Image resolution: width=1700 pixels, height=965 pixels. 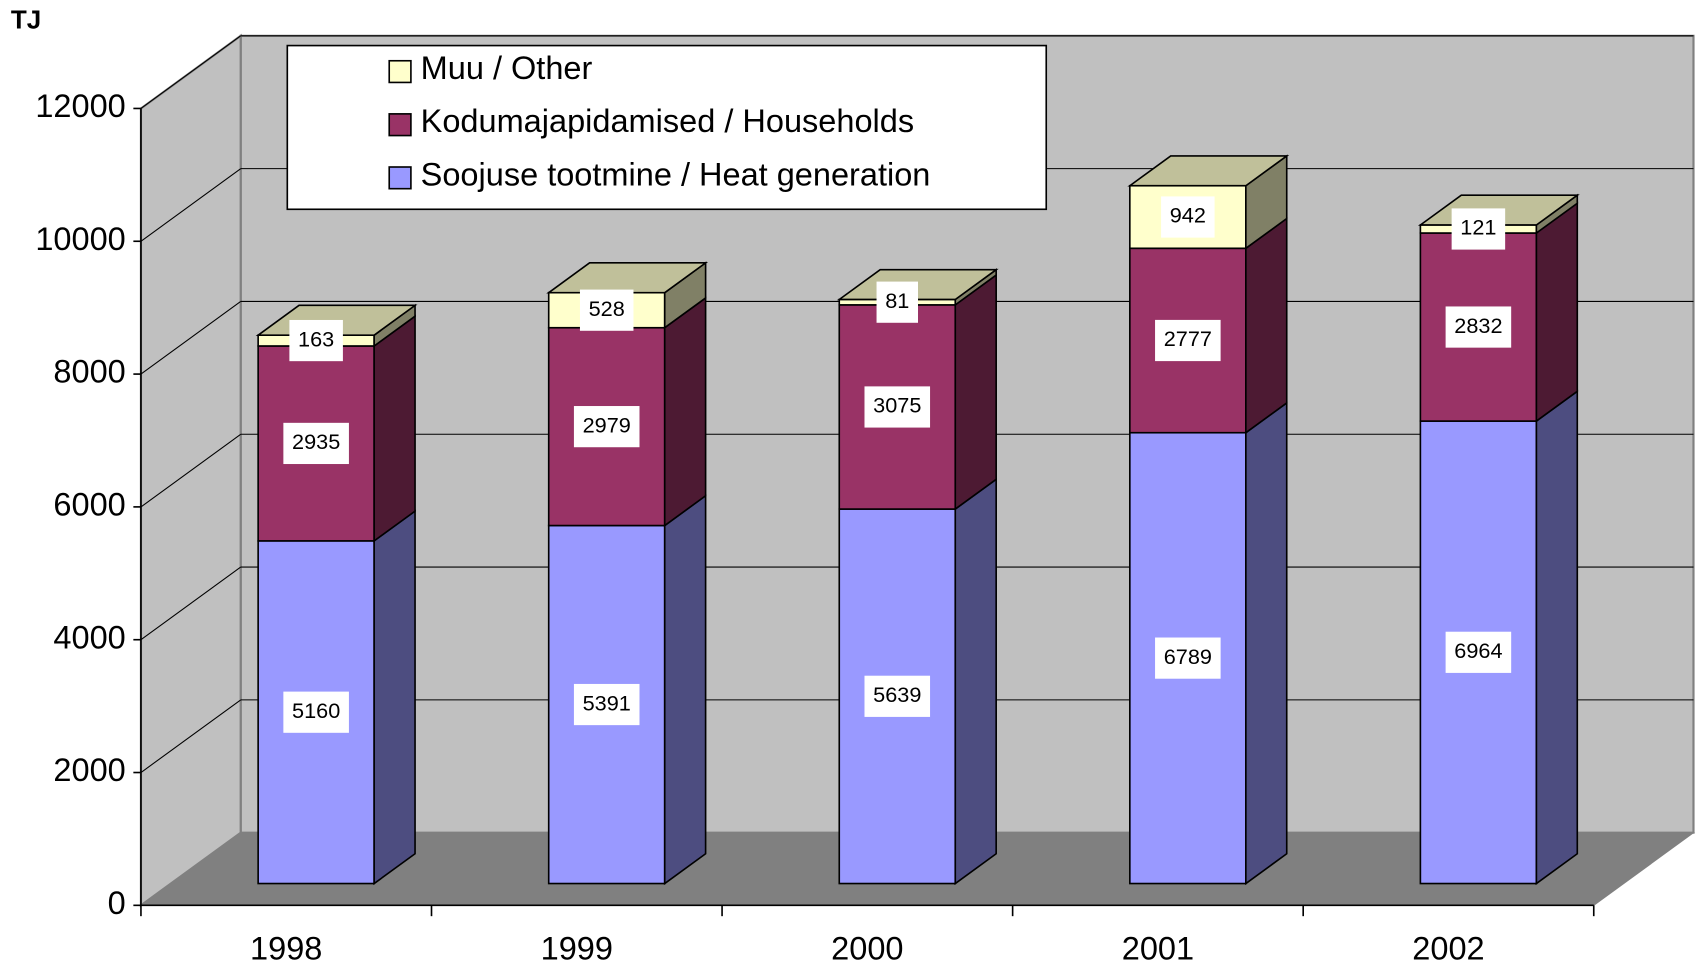 I want to click on value-label: 5160, so click(x=316, y=710).